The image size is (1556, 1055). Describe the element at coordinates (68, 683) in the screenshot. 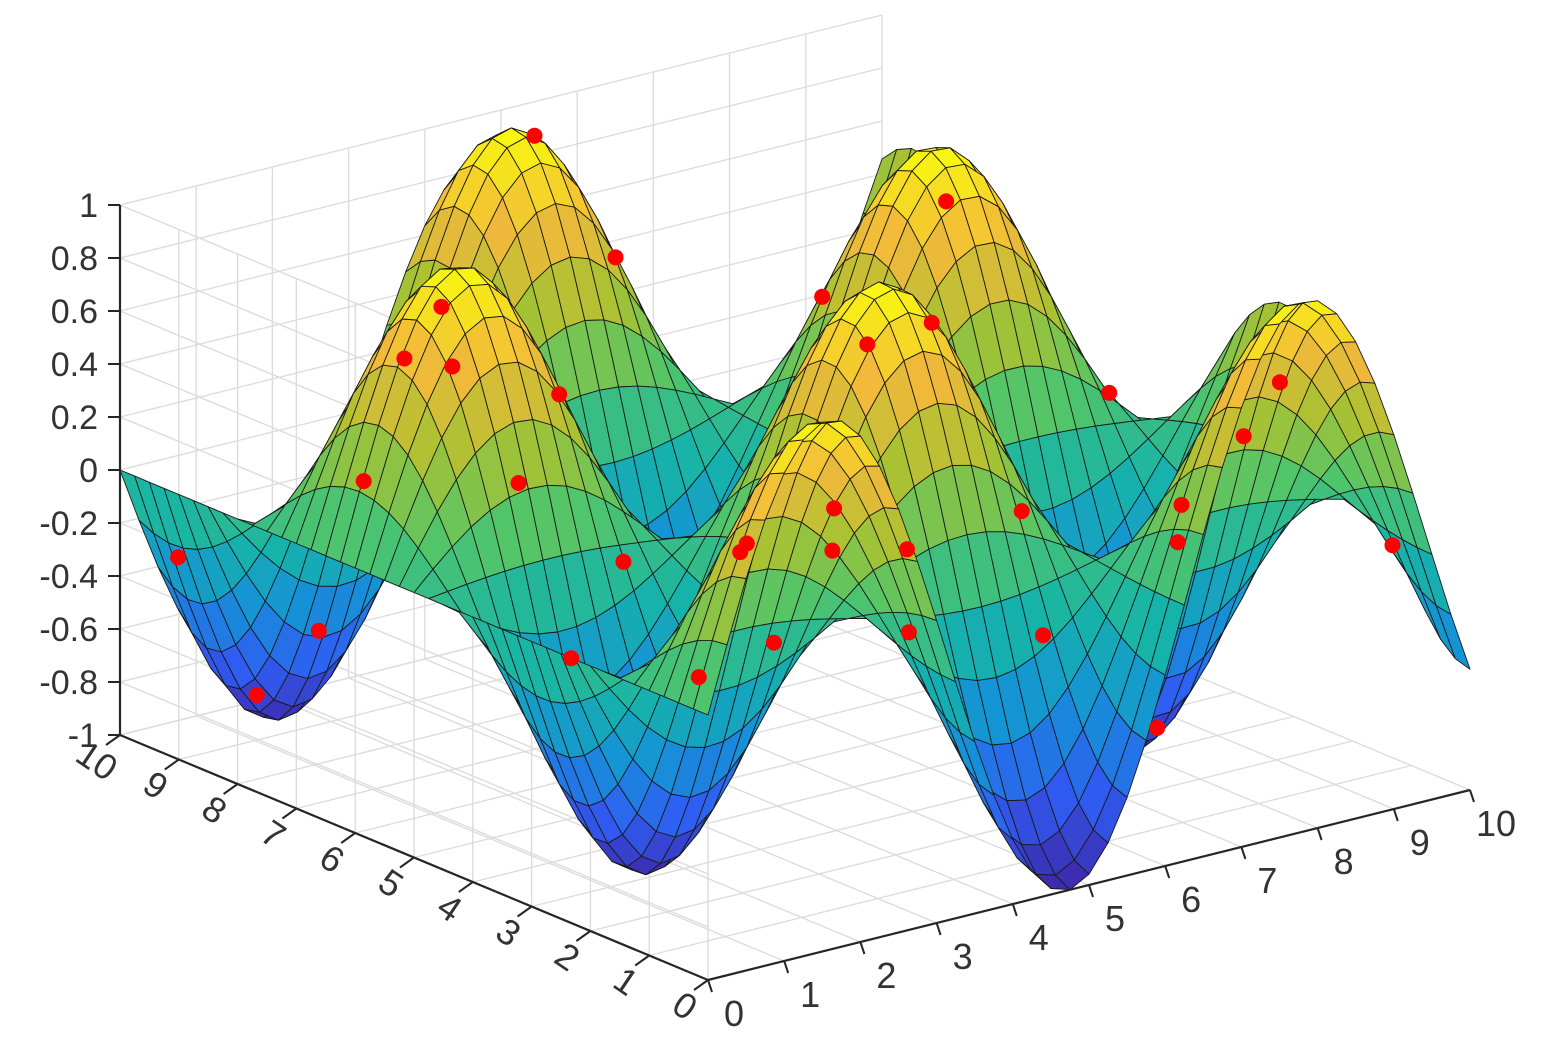

I see `z-tick-label: -0.8` at that location.